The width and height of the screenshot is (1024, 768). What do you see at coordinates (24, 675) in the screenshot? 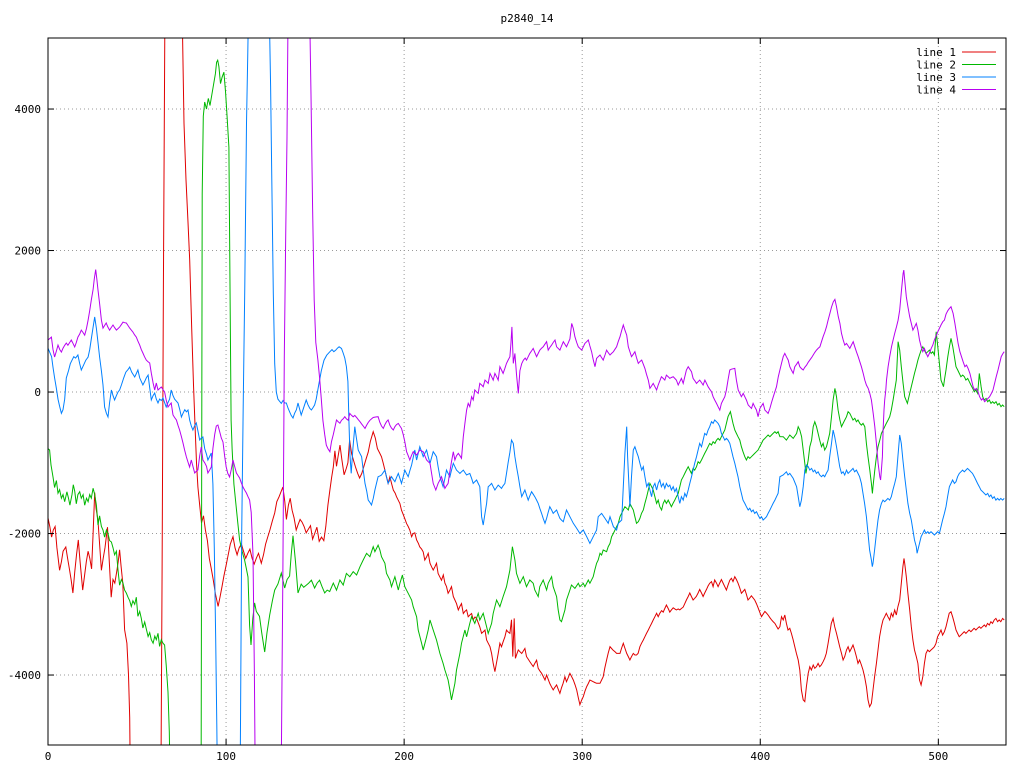
I see `y-tick-label: -4000` at bounding box center [24, 675].